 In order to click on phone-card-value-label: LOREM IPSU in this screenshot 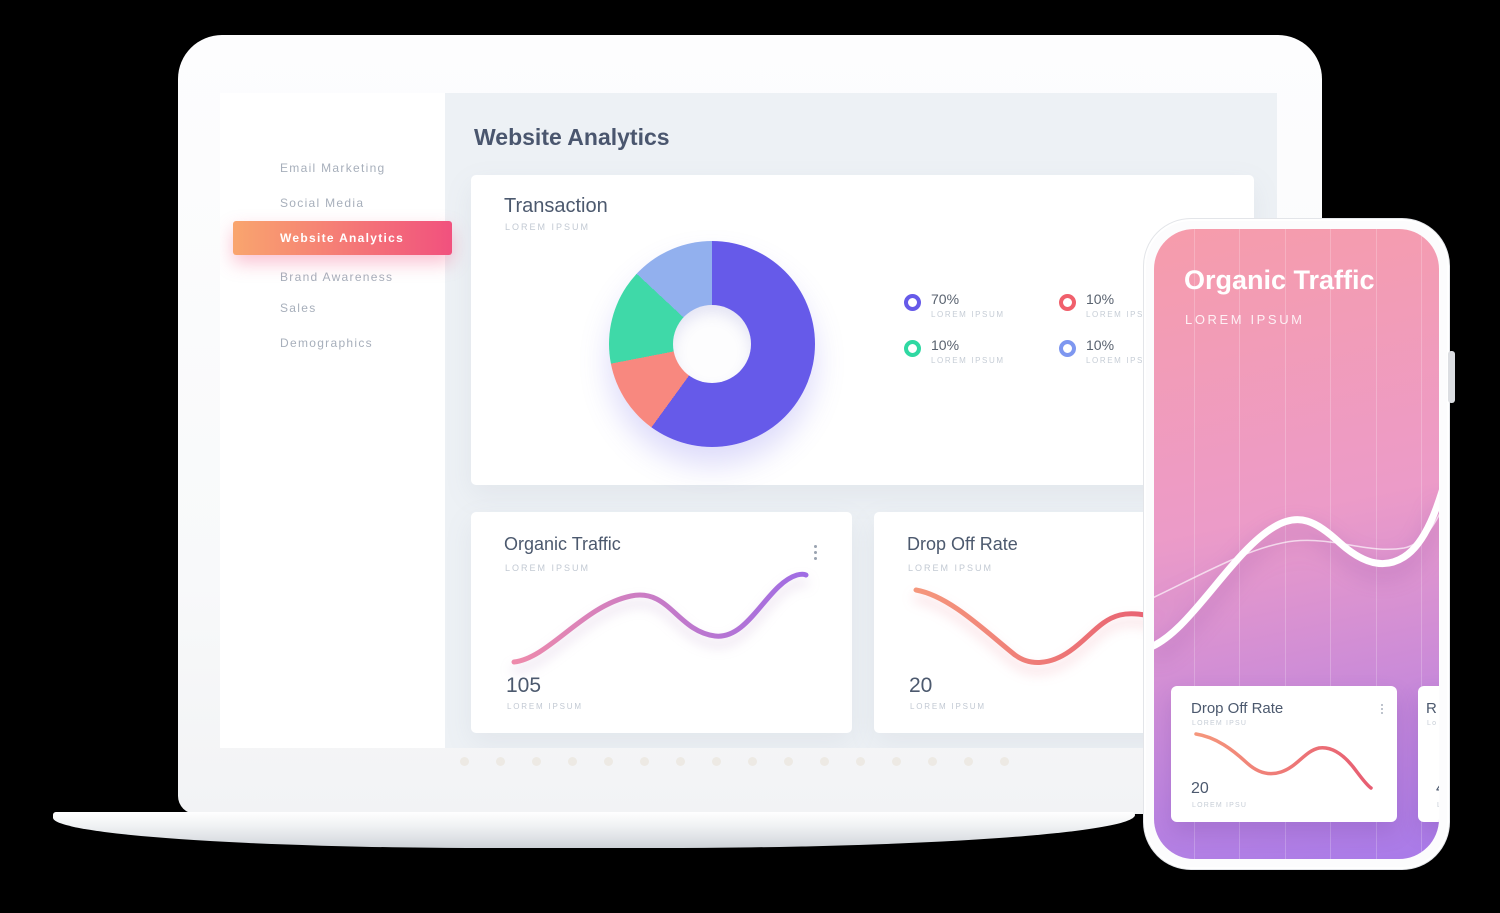, I will do `click(1220, 805)`.